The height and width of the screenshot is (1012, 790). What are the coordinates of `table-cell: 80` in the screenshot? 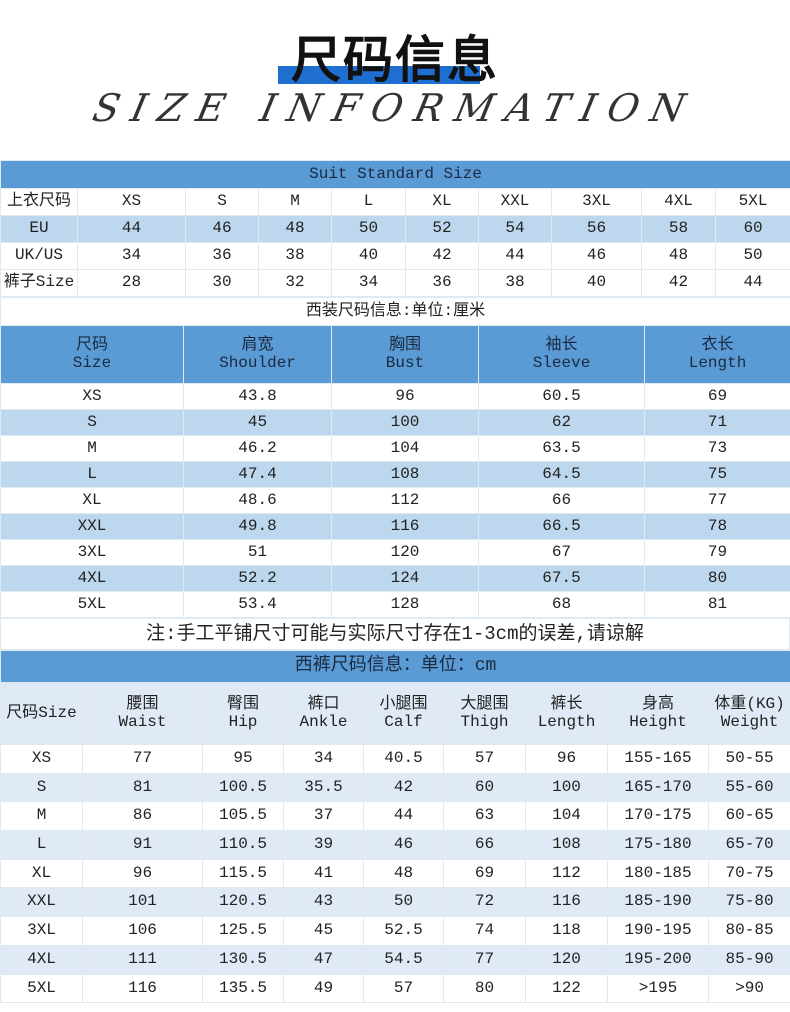 It's located at (716, 578).